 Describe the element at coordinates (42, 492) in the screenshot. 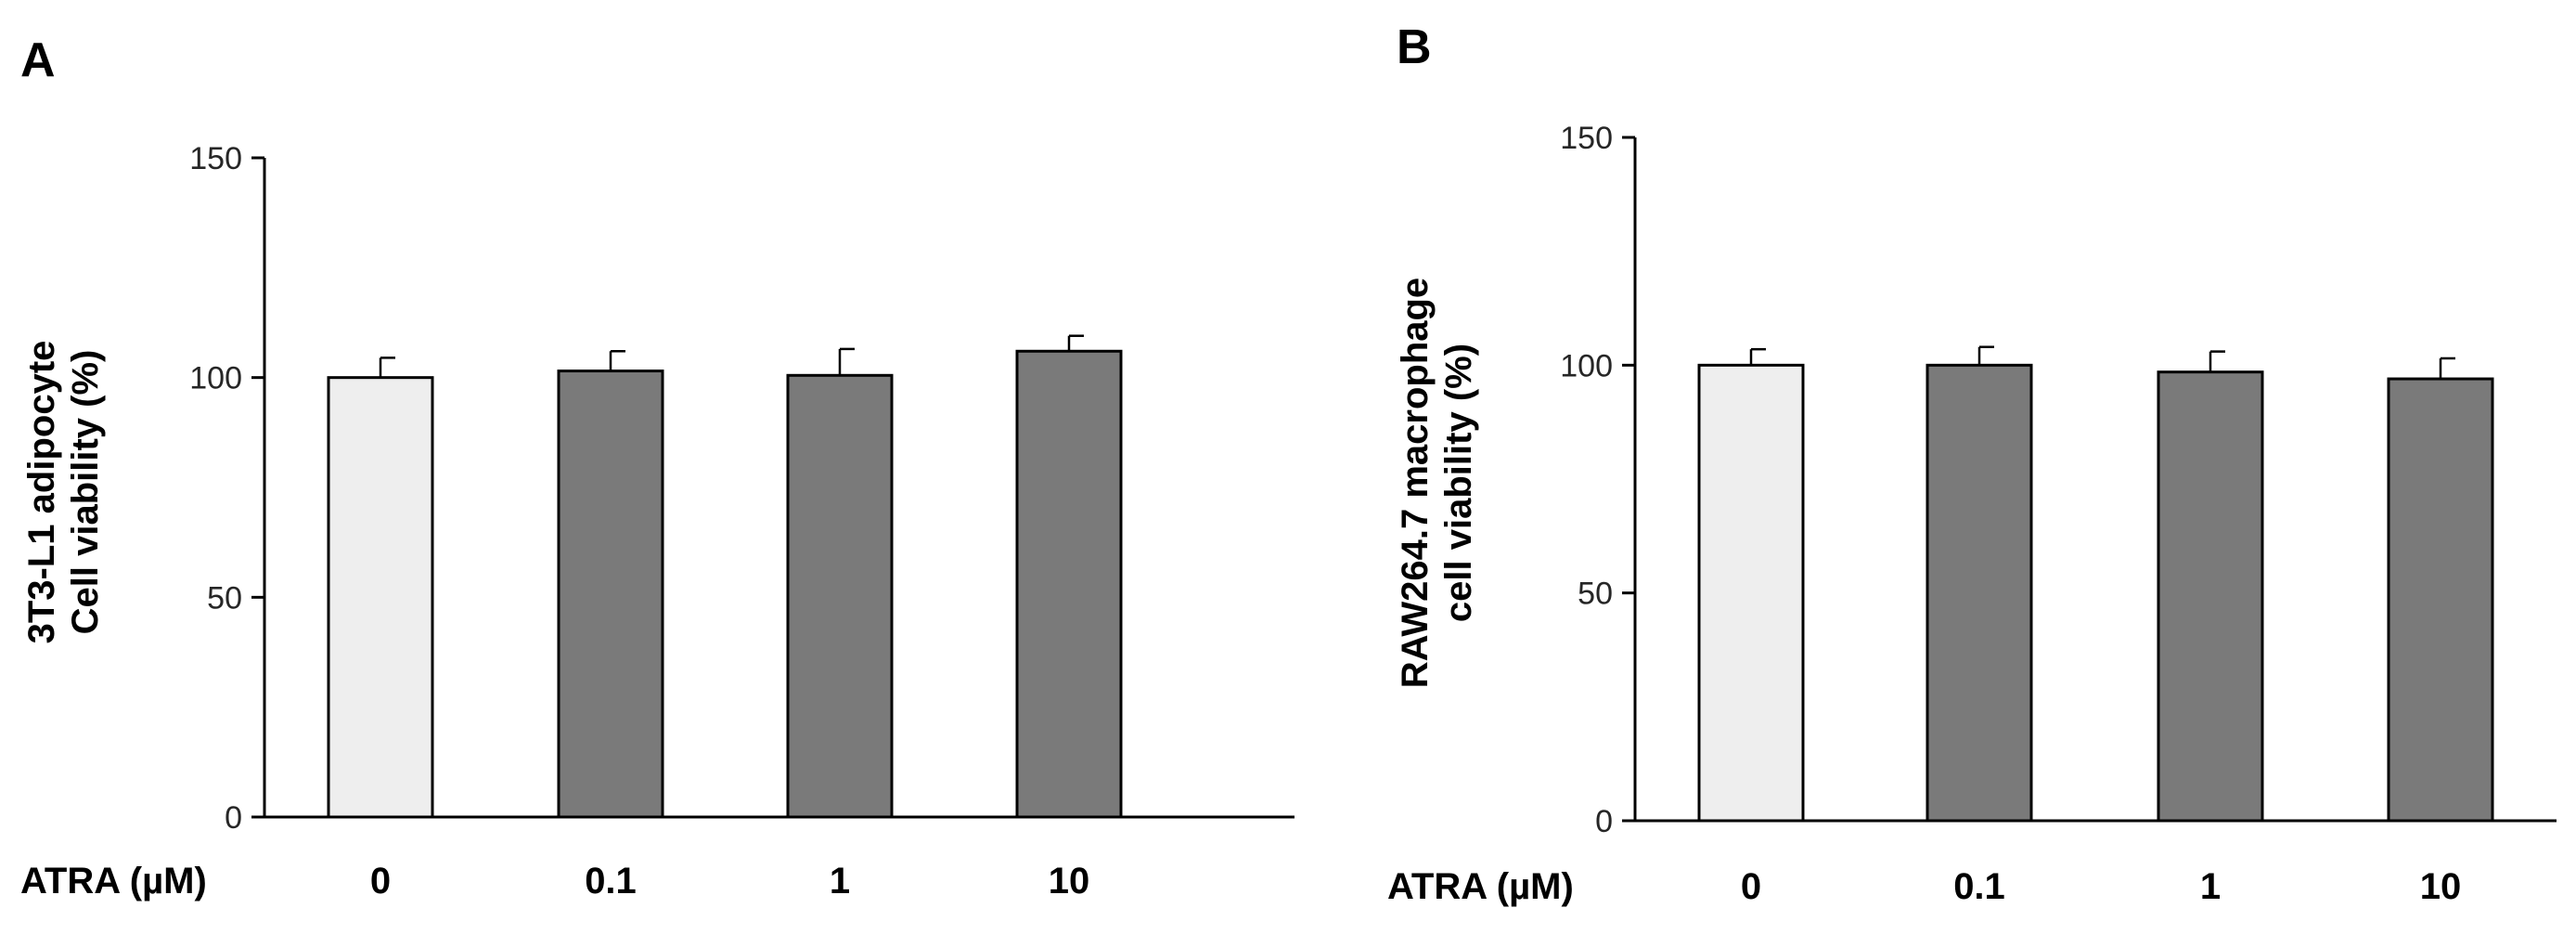

I see `y-axis-label-line: 3T3-L1 adipocyte` at that location.